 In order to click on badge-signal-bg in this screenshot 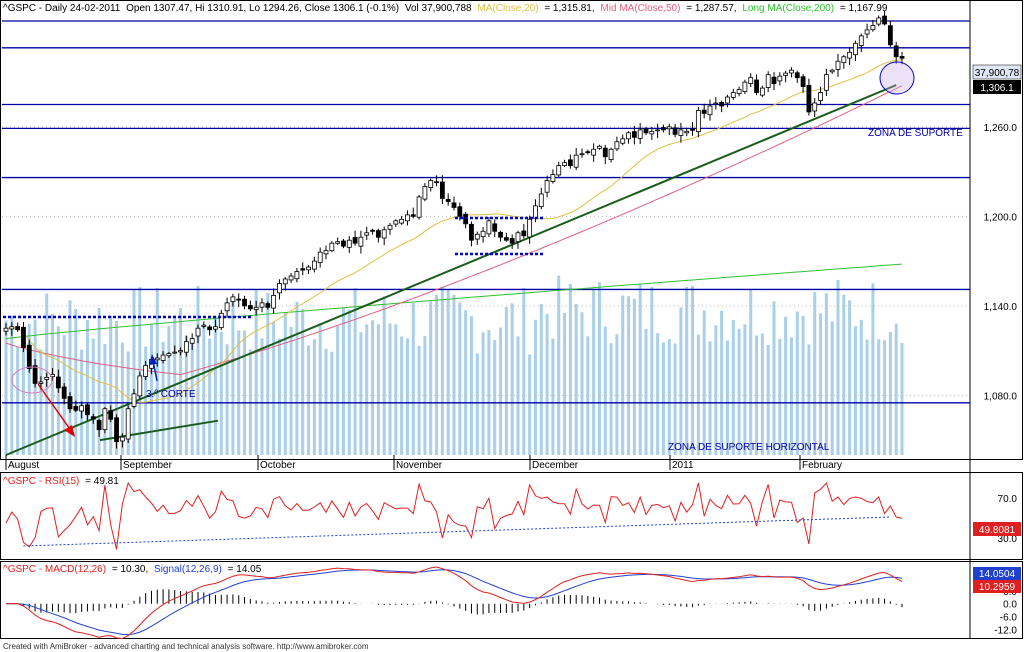, I will do `click(997, 573)`.